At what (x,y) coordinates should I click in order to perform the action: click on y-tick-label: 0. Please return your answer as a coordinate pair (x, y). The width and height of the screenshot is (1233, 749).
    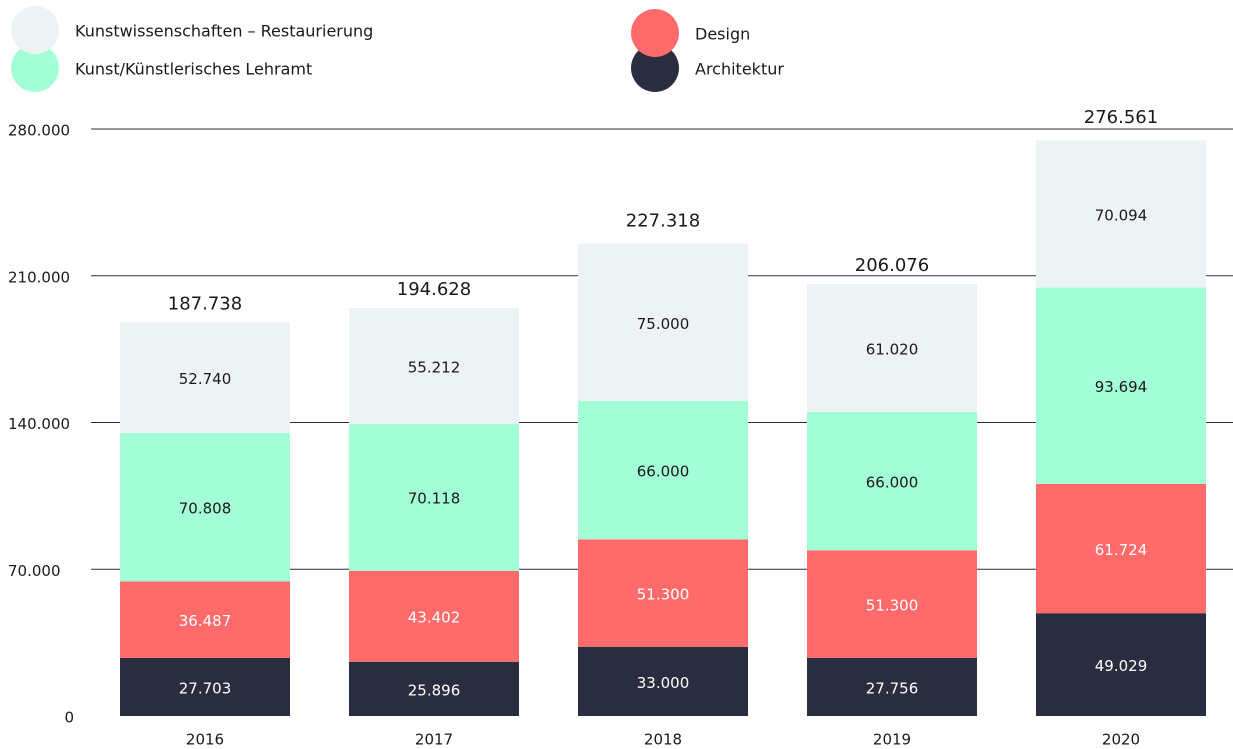
    Looking at the image, I should click on (69, 718).